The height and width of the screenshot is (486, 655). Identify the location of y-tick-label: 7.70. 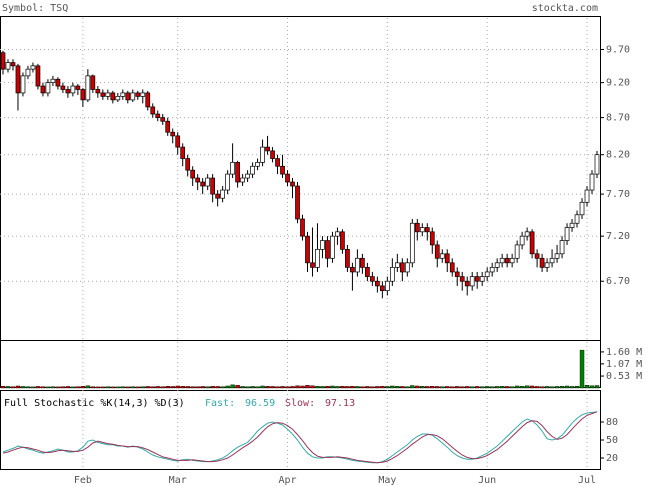
(618, 194).